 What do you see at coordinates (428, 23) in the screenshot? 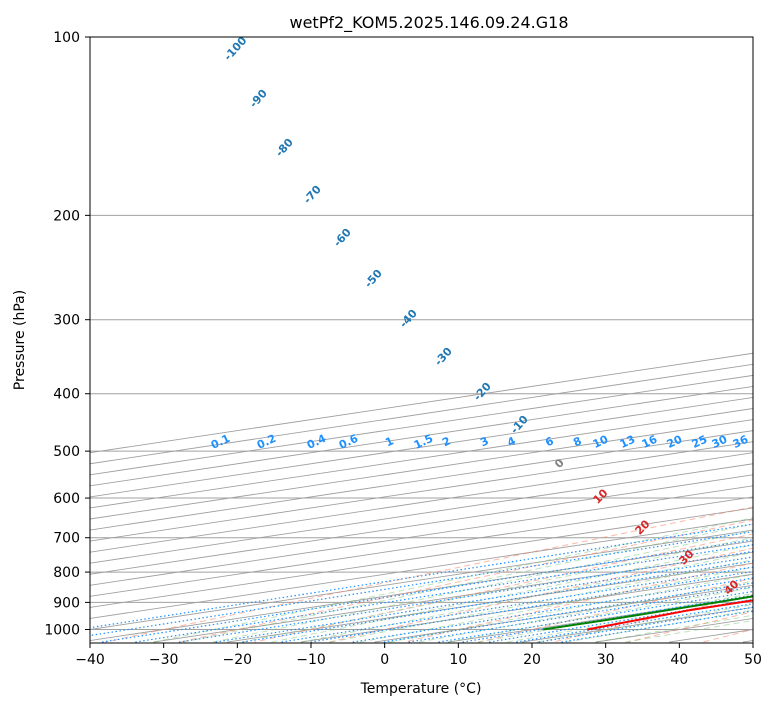
I see `chart-title: wetPf2_KOM5.2025.146.09.24.G18` at bounding box center [428, 23].